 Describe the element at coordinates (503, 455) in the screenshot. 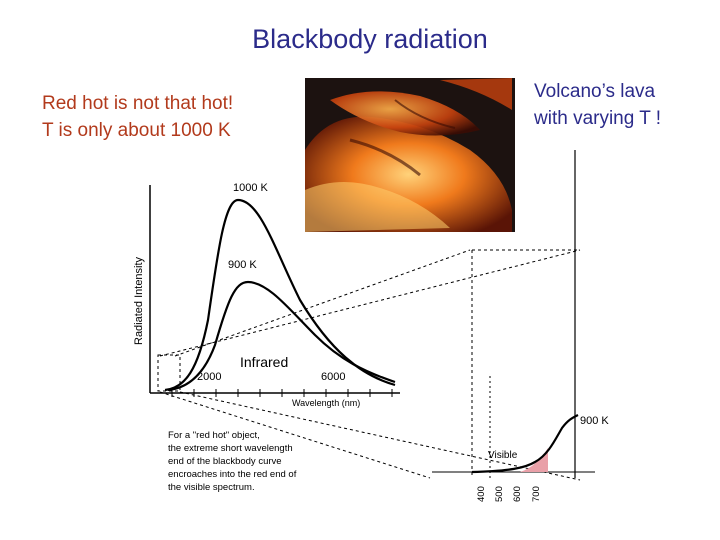

I see `visible-label: Visible` at that location.